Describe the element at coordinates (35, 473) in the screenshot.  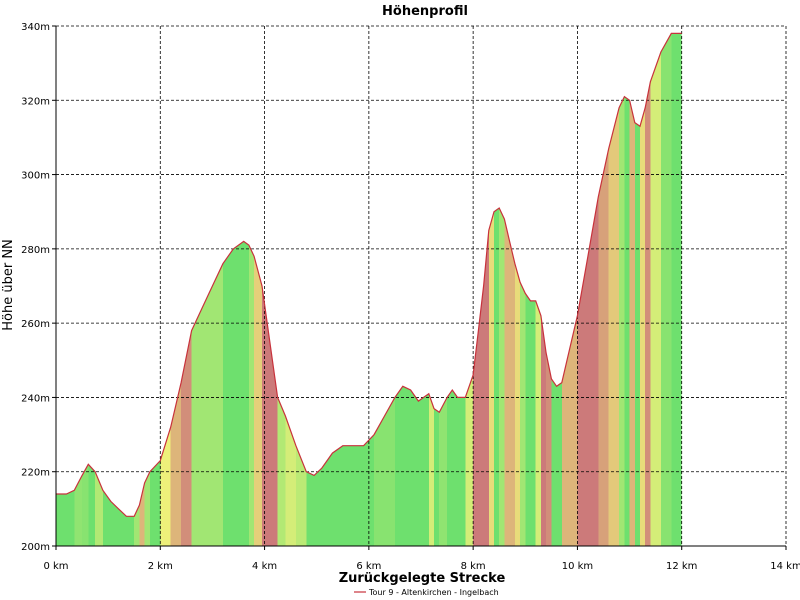
I see `y-tick-label: 220m` at that location.